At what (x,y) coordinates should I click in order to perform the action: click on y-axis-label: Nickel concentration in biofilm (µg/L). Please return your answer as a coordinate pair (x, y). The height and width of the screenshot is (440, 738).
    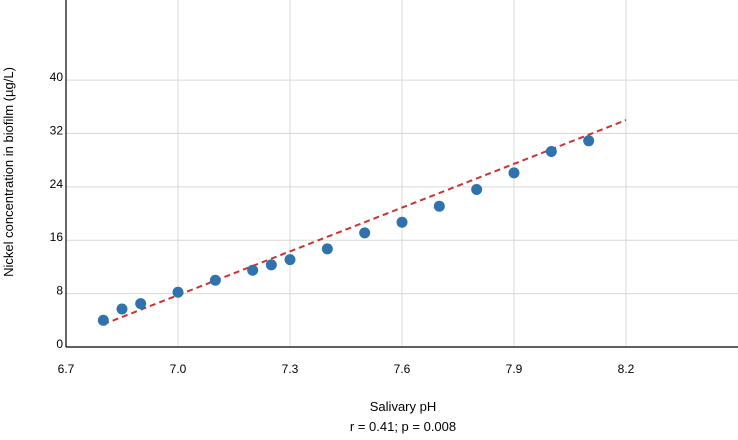
    Looking at the image, I should click on (8, 172).